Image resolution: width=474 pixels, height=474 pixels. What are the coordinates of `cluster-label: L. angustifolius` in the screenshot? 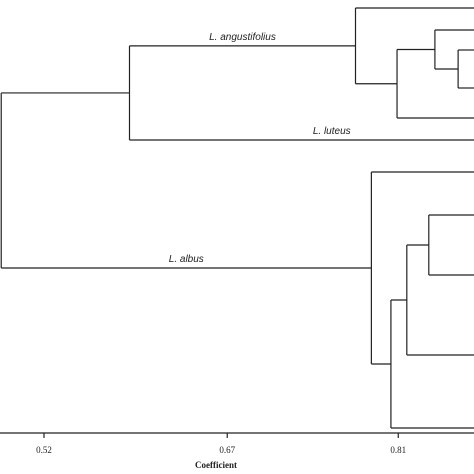 It's located at (242, 37).